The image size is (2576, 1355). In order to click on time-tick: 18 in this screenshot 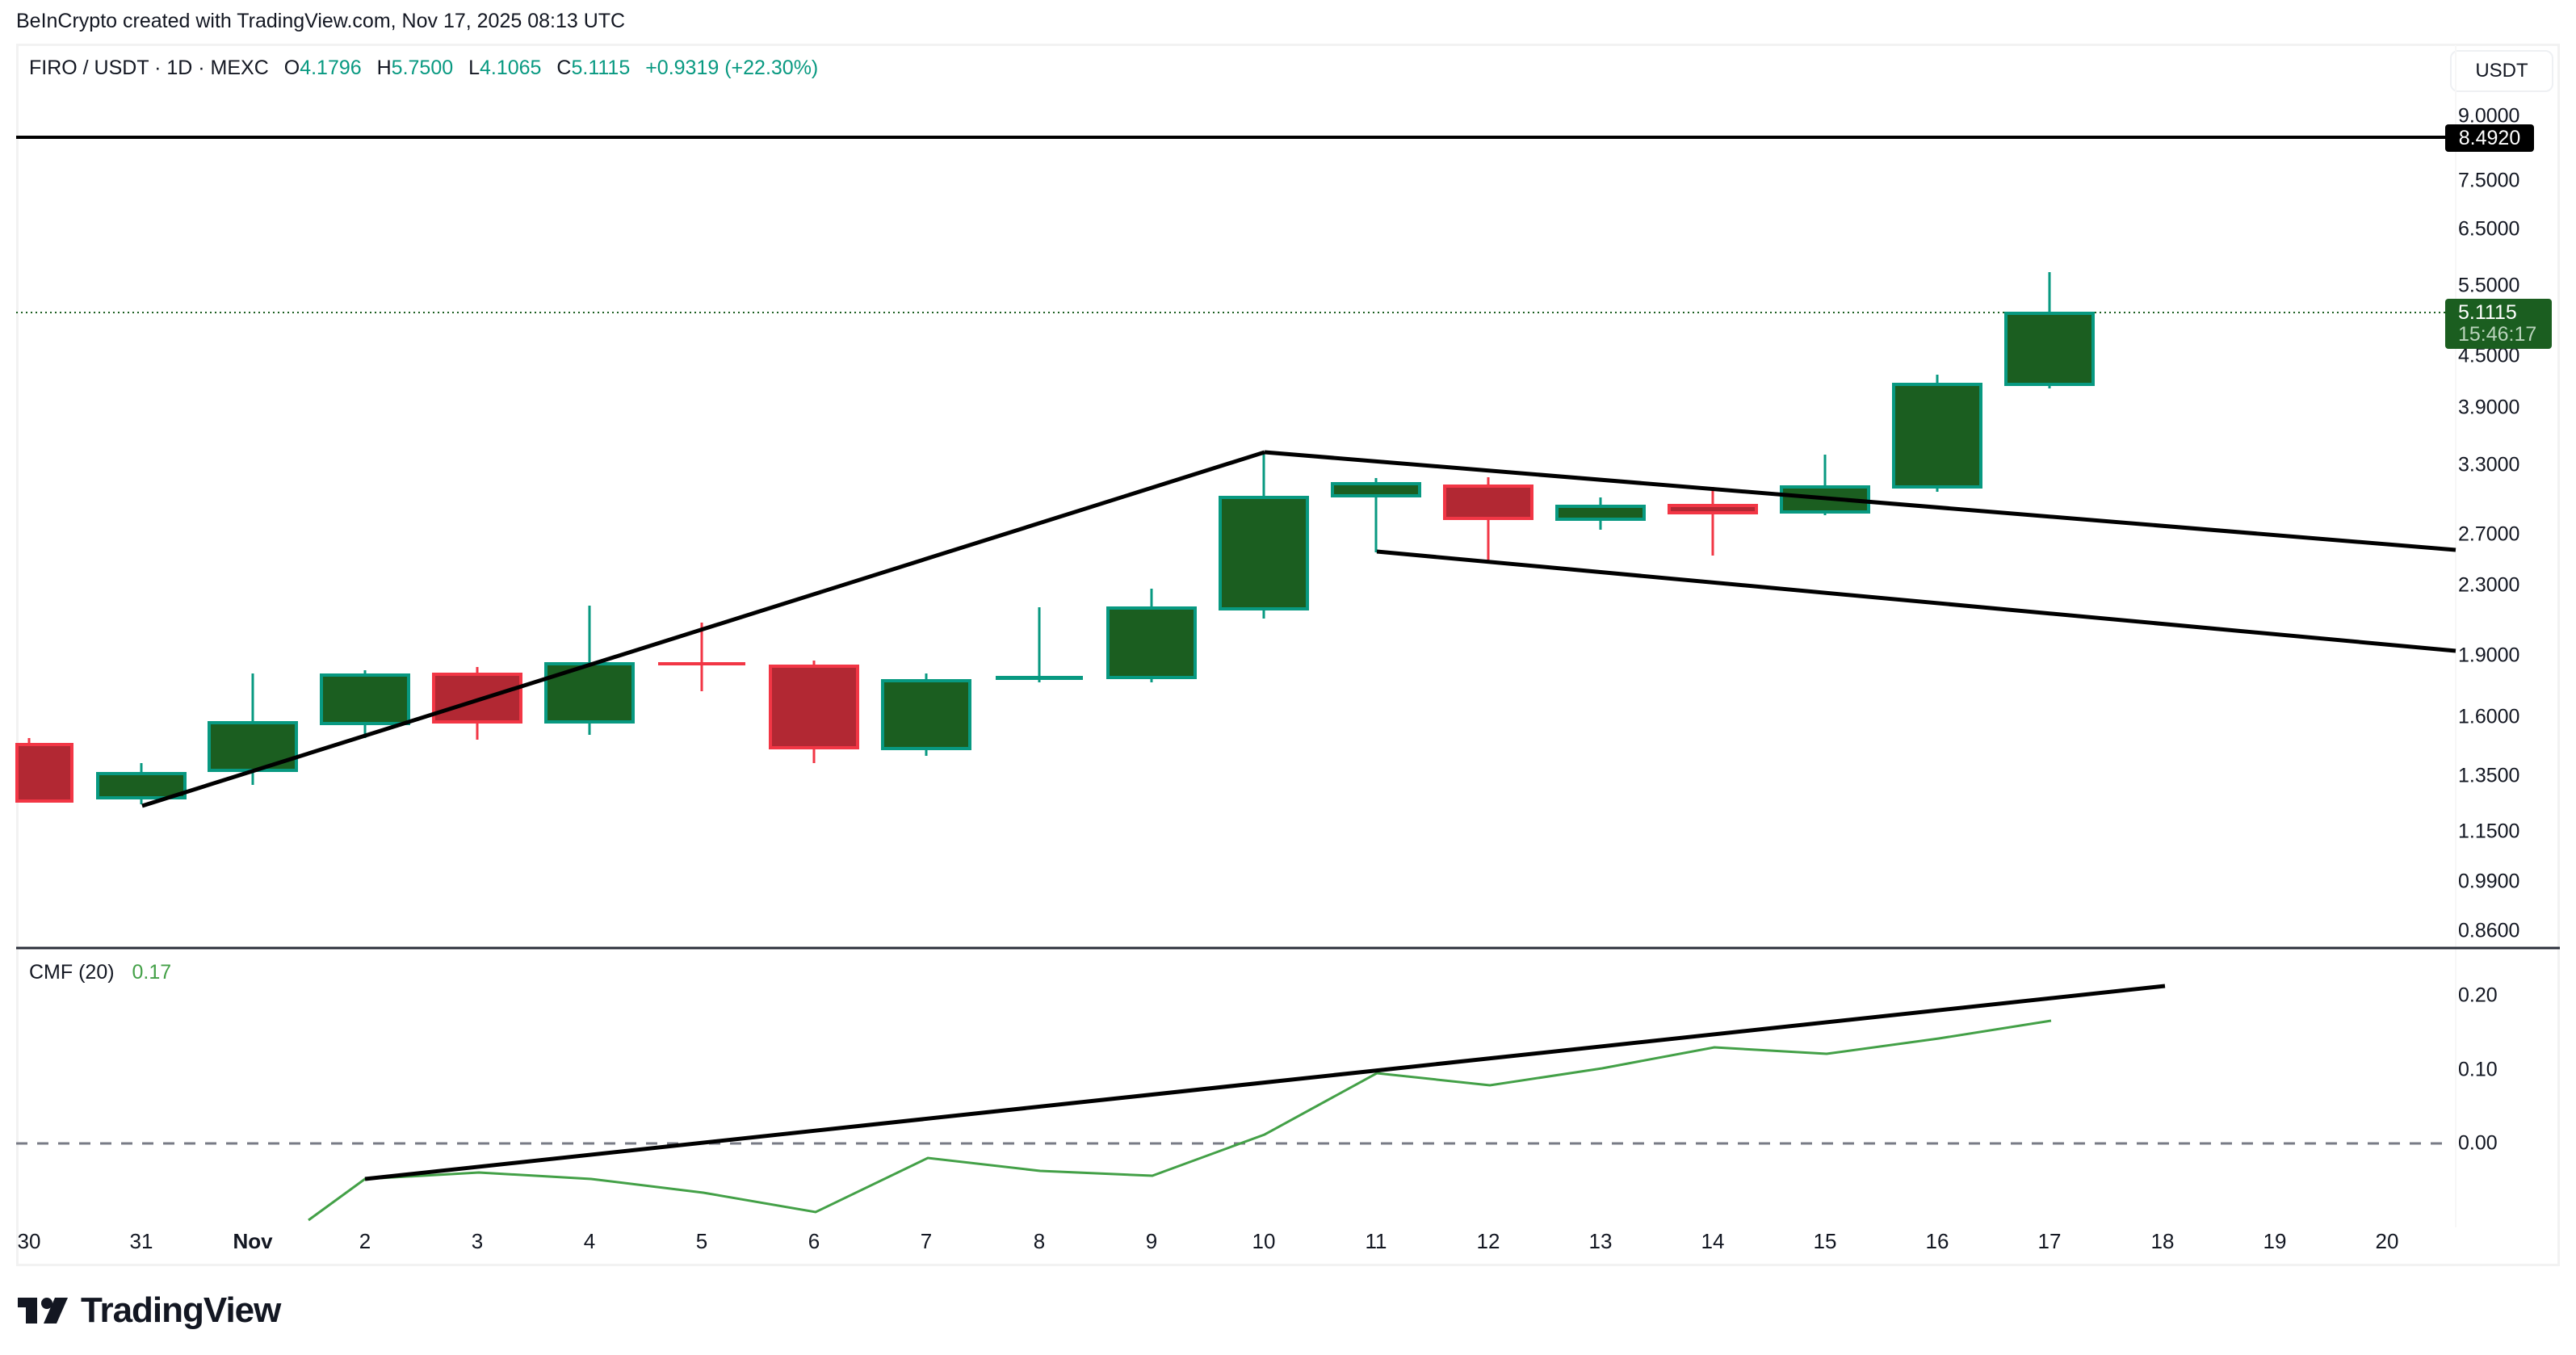, I will do `click(2162, 1241)`.